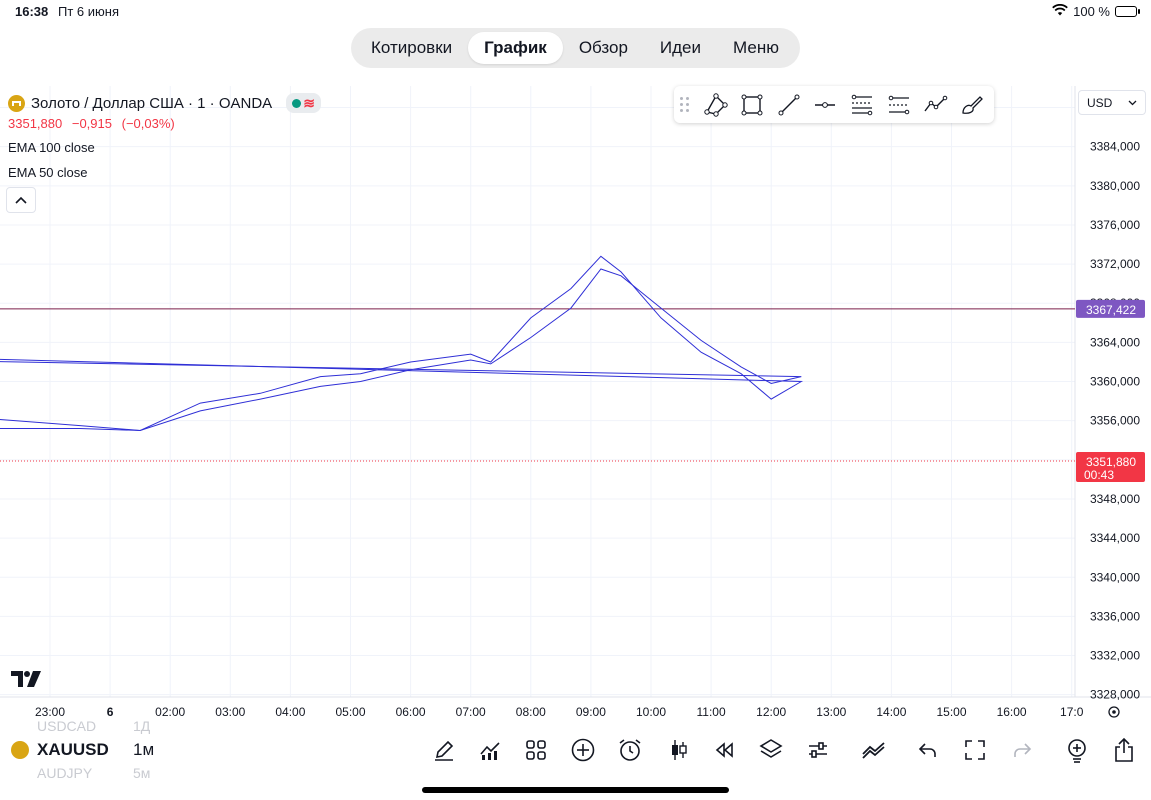  I want to click on legend-change: −0,915, so click(91, 123).